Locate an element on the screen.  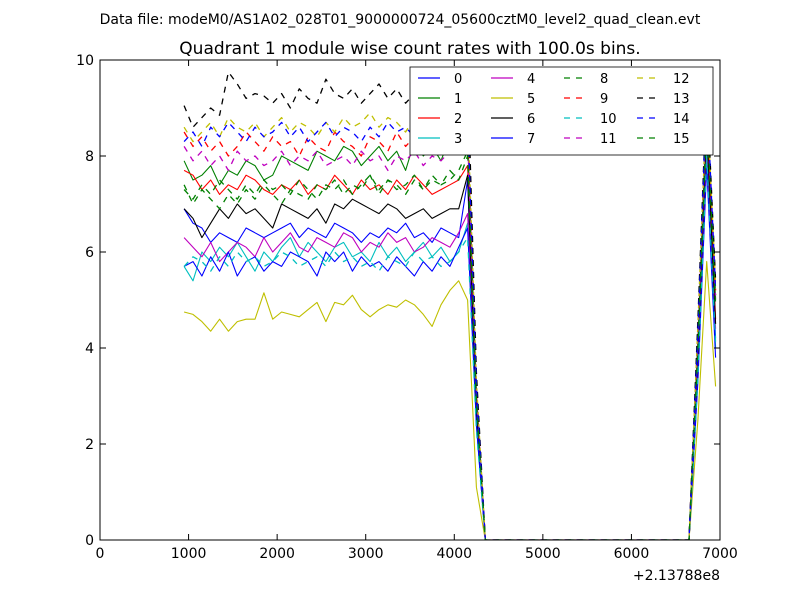
legend-item-6: 6 is located at coordinates (513, 119).